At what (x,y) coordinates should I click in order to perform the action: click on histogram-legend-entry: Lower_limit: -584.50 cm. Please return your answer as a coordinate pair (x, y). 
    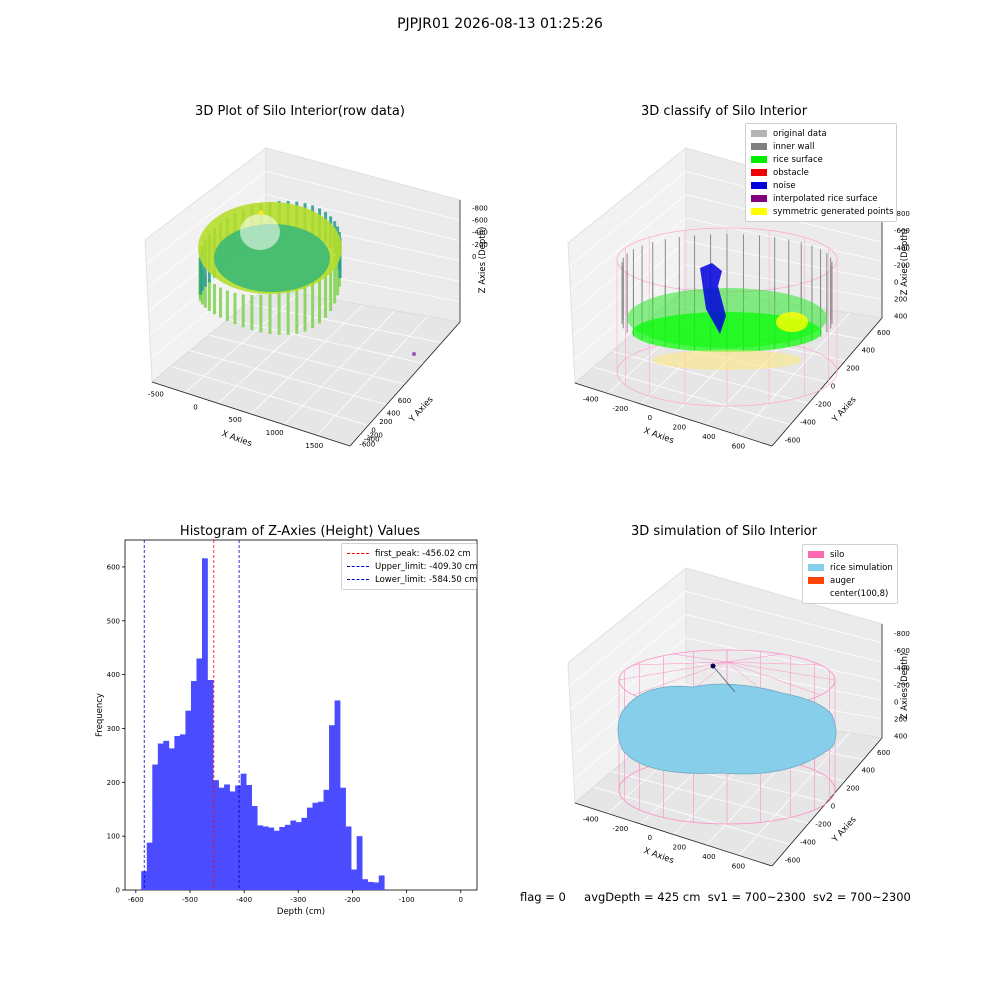
    Looking at the image, I should click on (412, 579).